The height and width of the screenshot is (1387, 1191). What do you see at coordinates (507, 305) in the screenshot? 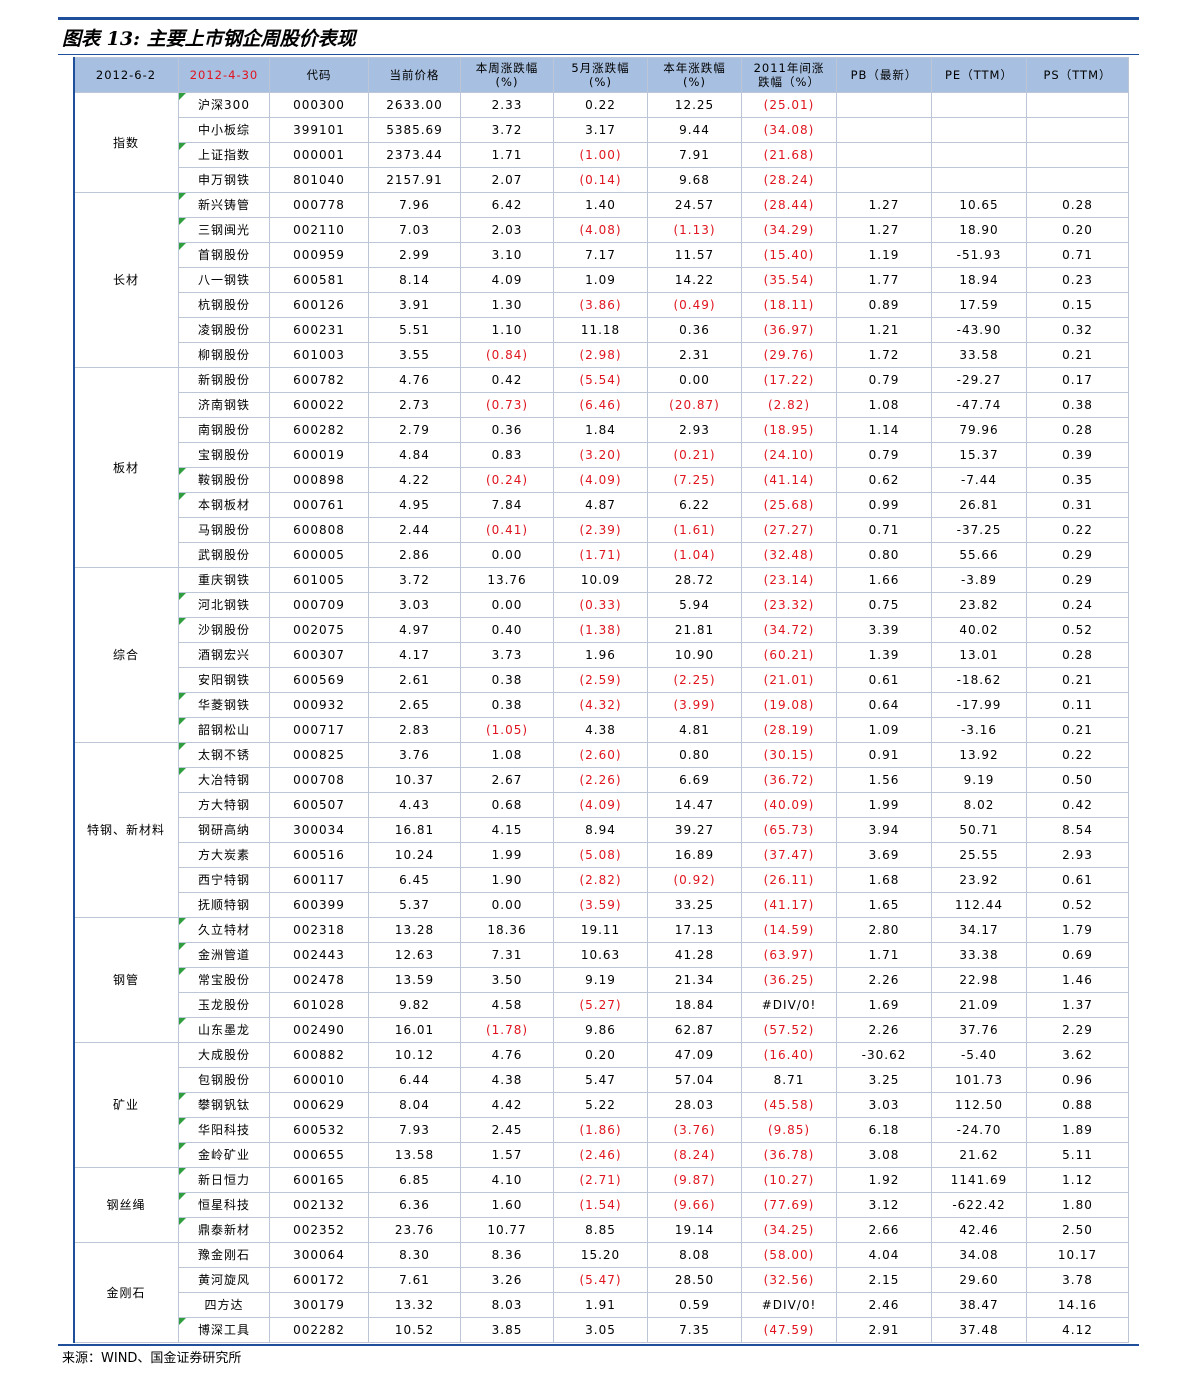
I see `weekly-change: 1.30` at bounding box center [507, 305].